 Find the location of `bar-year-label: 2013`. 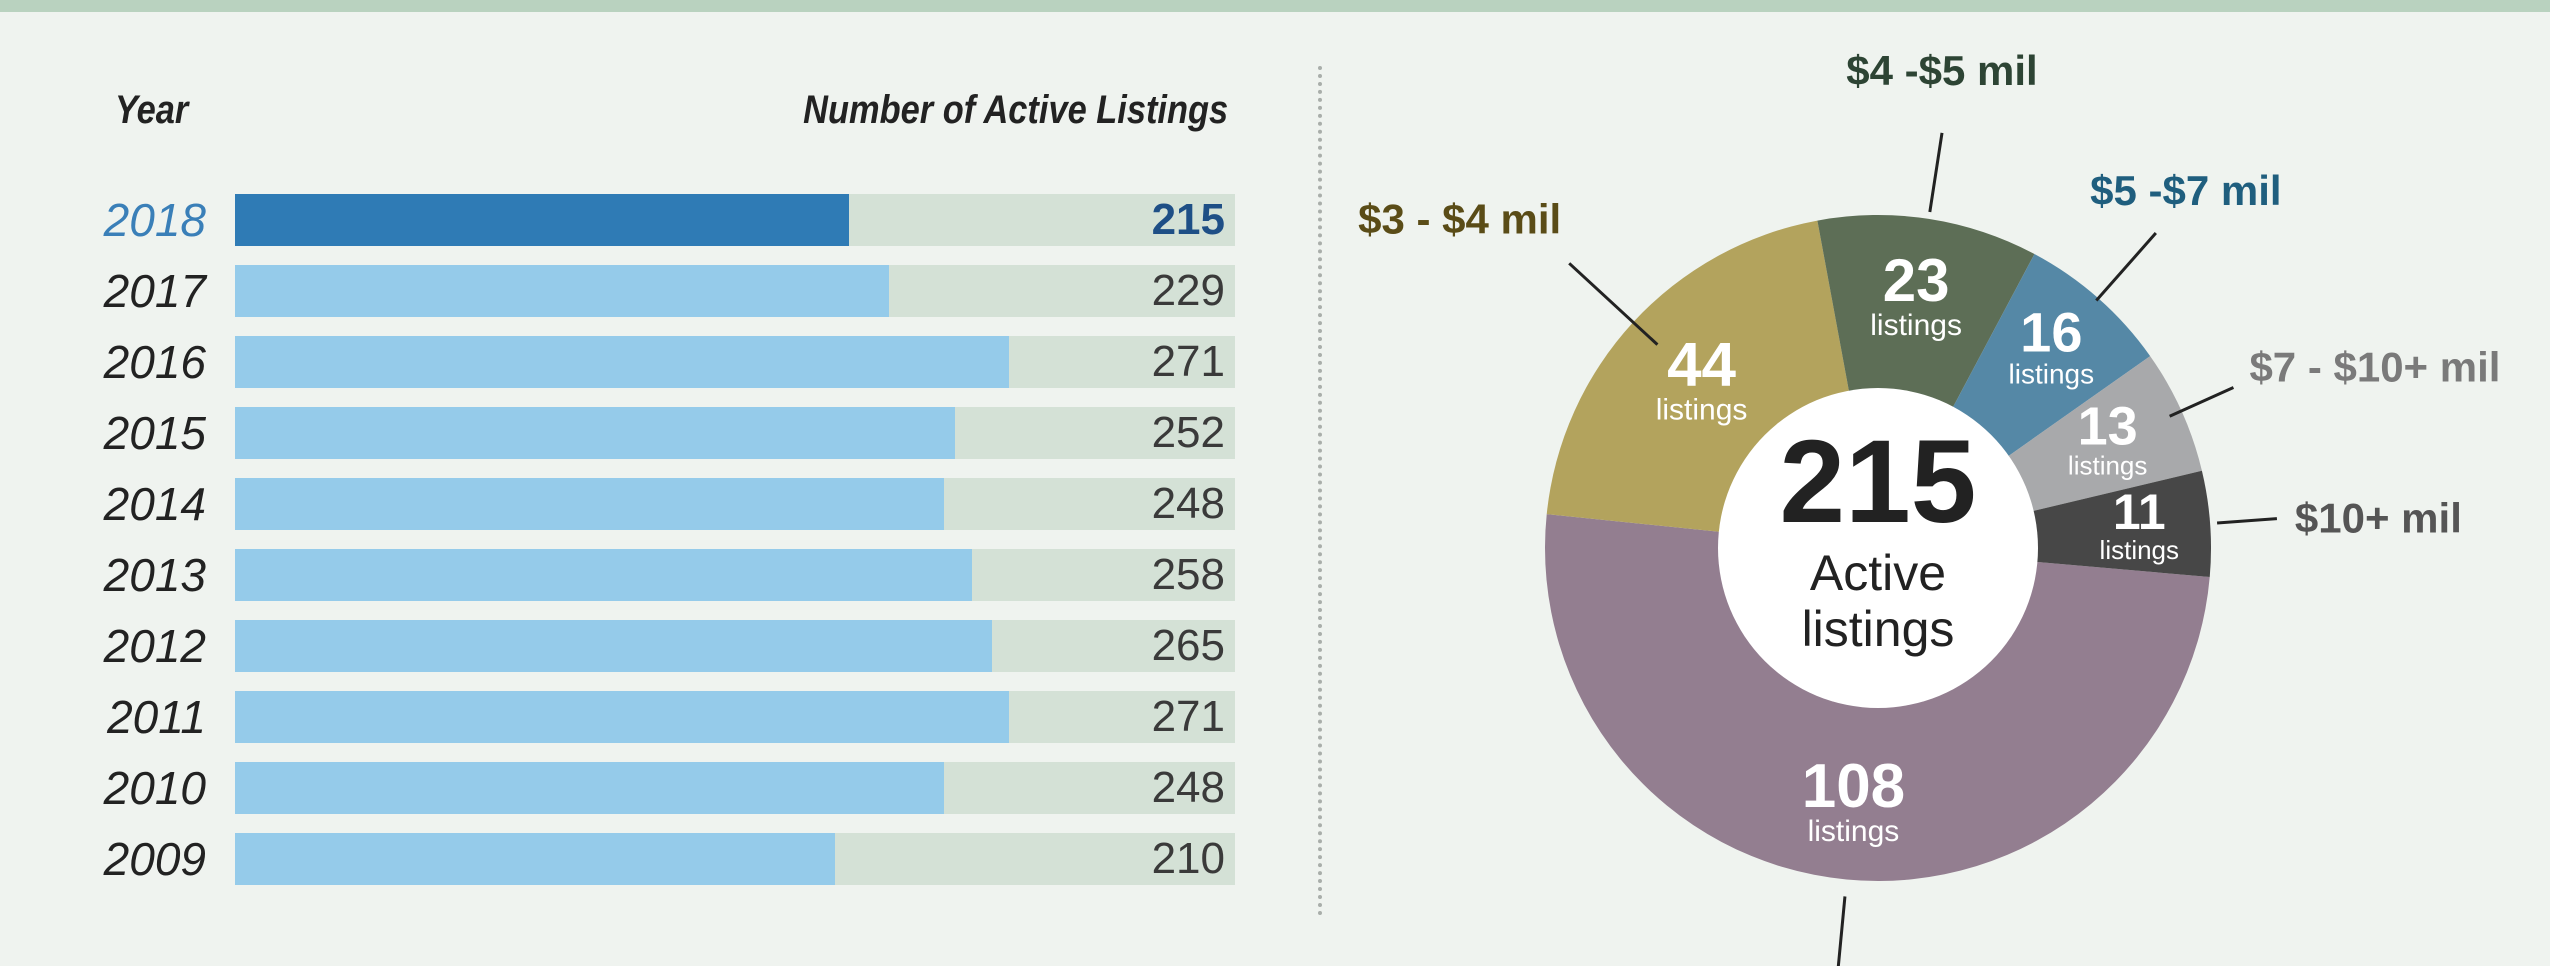

bar-year-label: 2013 is located at coordinates (154, 575).